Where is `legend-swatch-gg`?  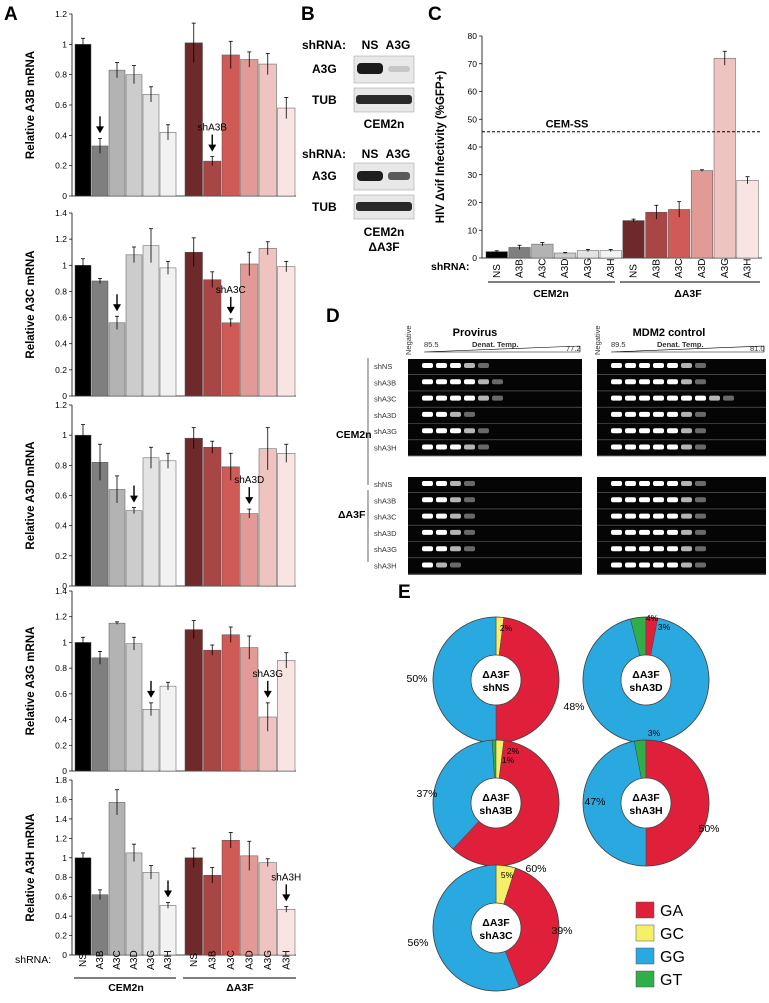
legend-swatch-gg is located at coordinates (645, 956).